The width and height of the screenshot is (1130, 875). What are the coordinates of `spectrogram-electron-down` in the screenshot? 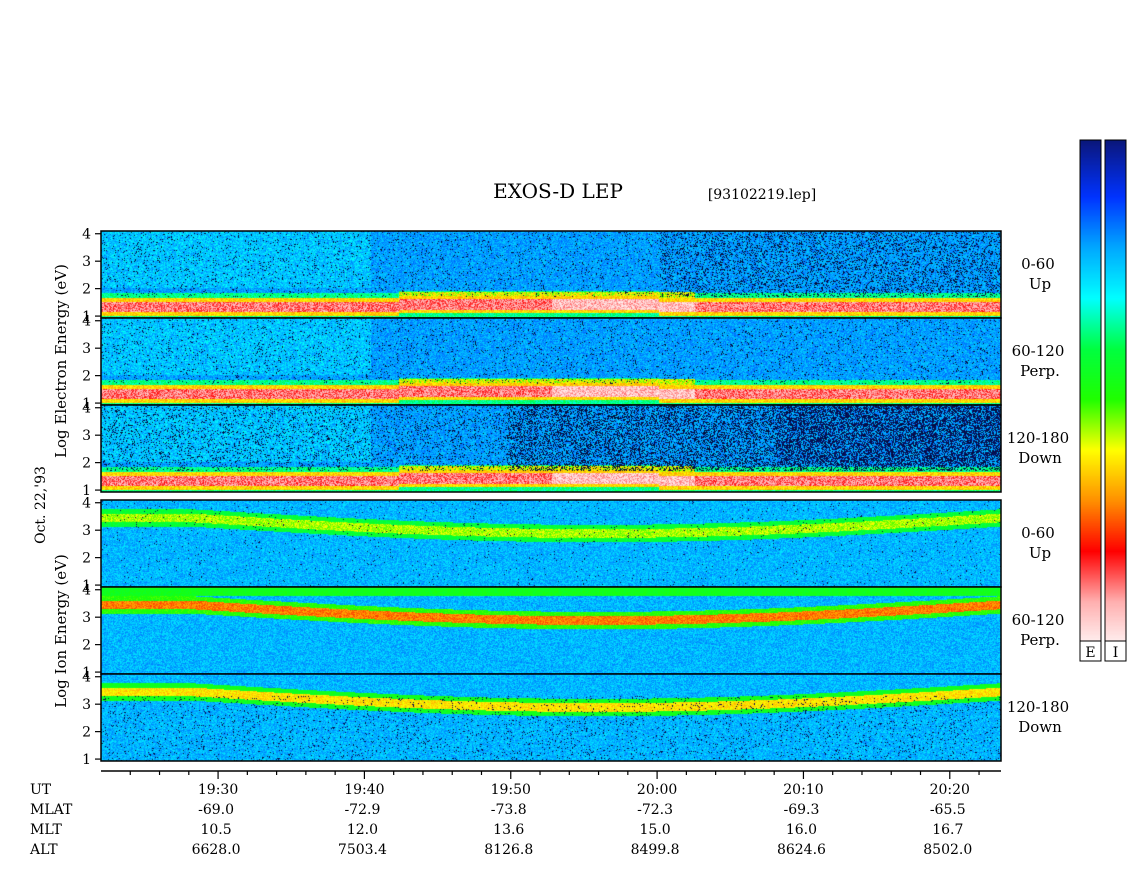 It's located at (551, 448).